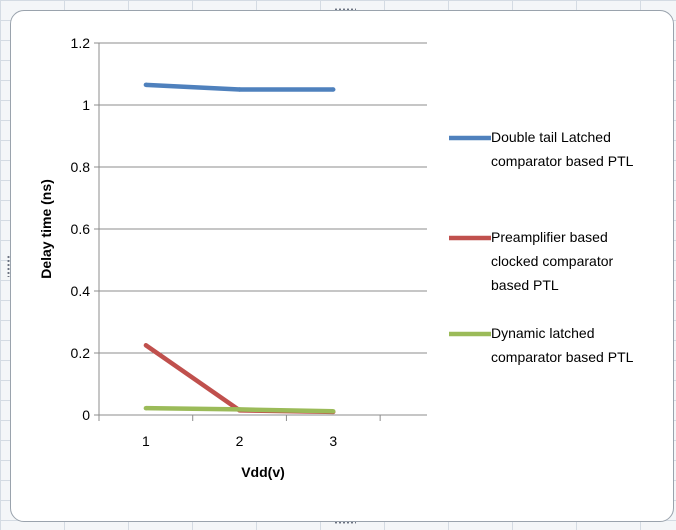  What do you see at coordinates (549, 237) in the screenshot?
I see `legend-label: Preamplifier based` at bounding box center [549, 237].